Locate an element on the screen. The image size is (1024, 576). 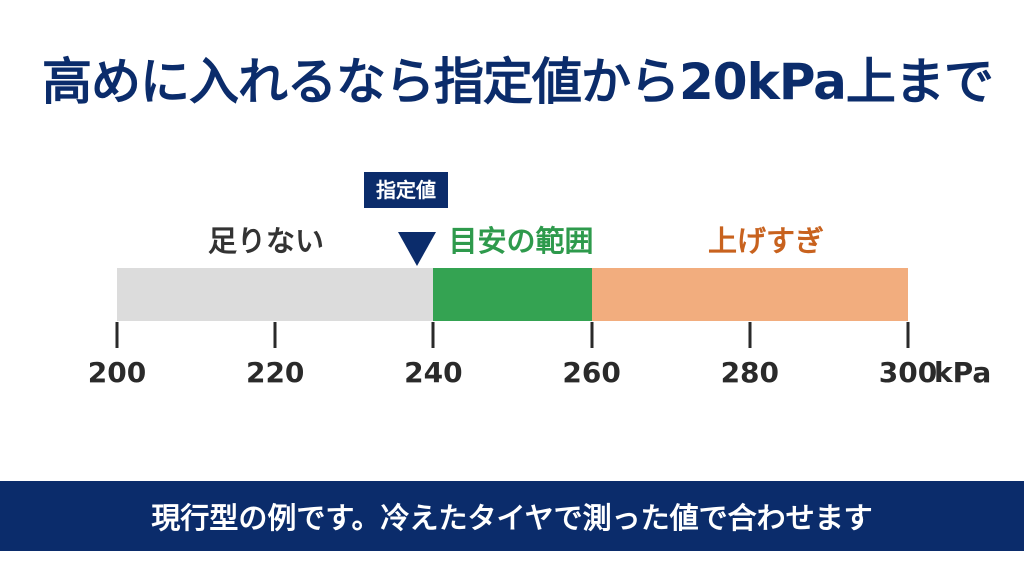
footer-note: 現行型の例です。冷えたタイヤで測った値で合わせます is located at coordinates (512, 516).